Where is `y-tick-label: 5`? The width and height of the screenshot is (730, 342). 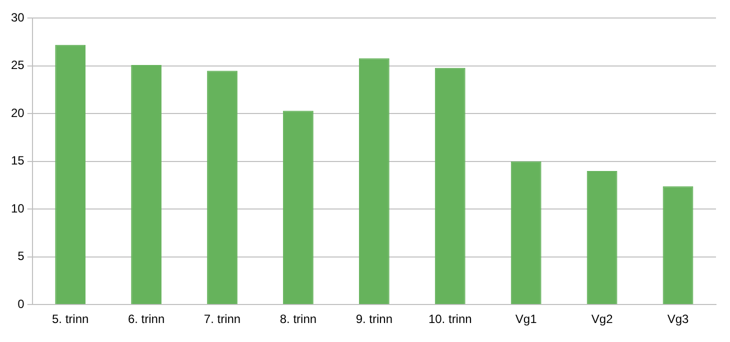 y-tick-label: 5 is located at coordinates (21, 256).